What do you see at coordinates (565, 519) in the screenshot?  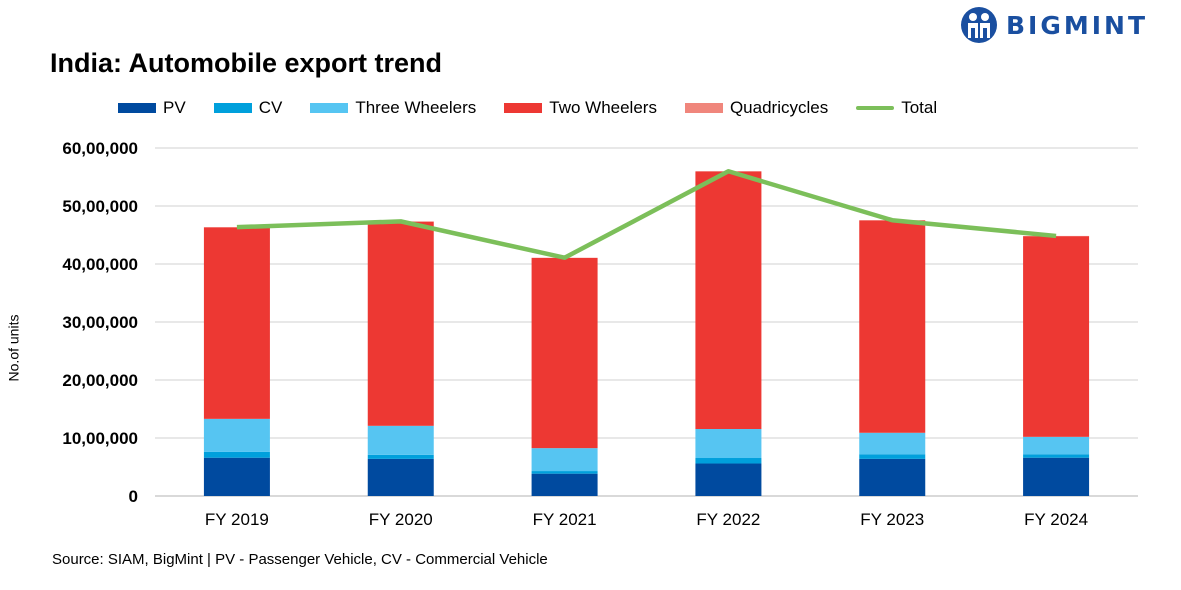 I see `x-tick-label: FY 2021` at bounding box center [565, 519].